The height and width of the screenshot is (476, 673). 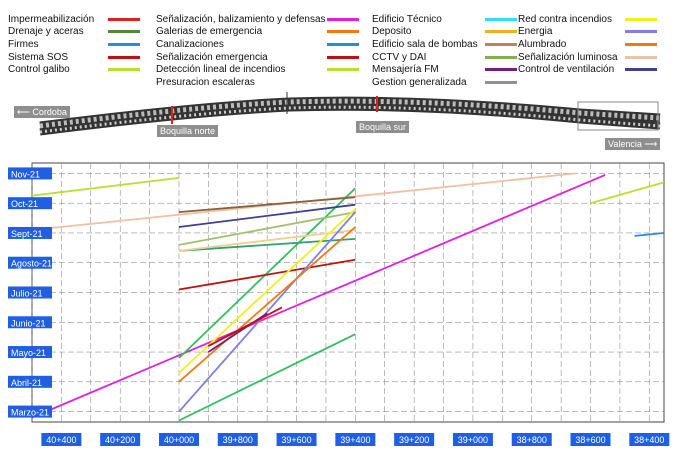 What do you see at coordinates (24, 204) in the screenshot?
I see `y-tick-label: Oct-21` at bounding box center [24, 204].